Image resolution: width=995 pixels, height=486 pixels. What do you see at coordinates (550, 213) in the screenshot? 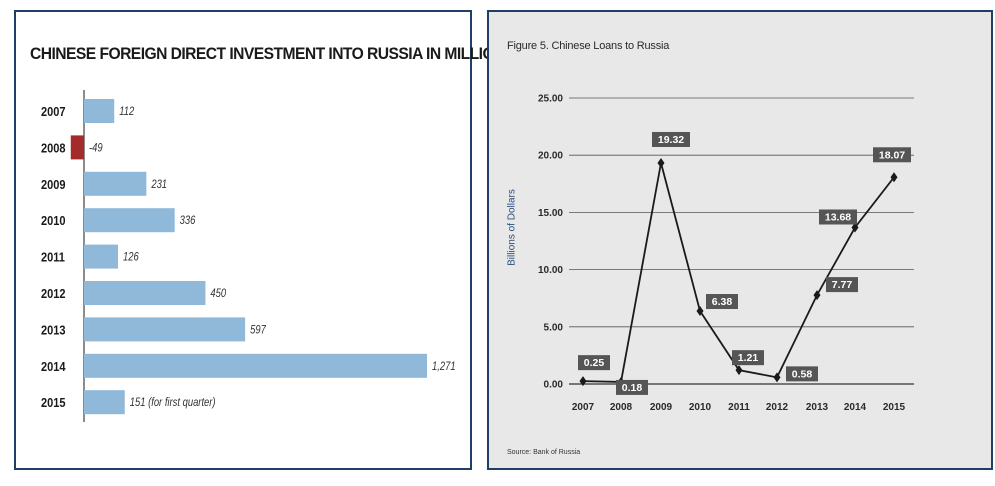
I see `loans-y-tick-label: 15.00` at bounding box center [550, 213].